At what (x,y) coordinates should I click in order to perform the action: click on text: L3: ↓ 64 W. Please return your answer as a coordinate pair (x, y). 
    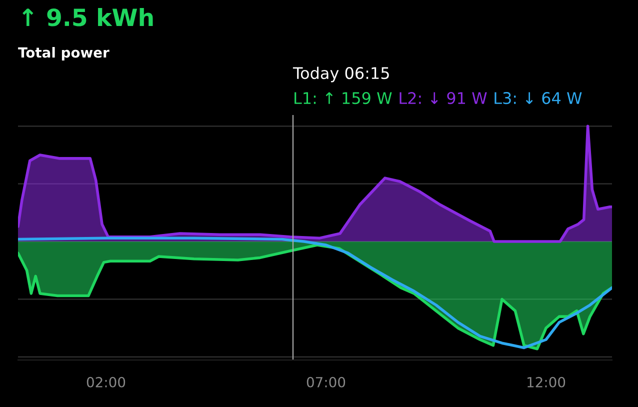
    Looking at the image, I should click on (538, 98).